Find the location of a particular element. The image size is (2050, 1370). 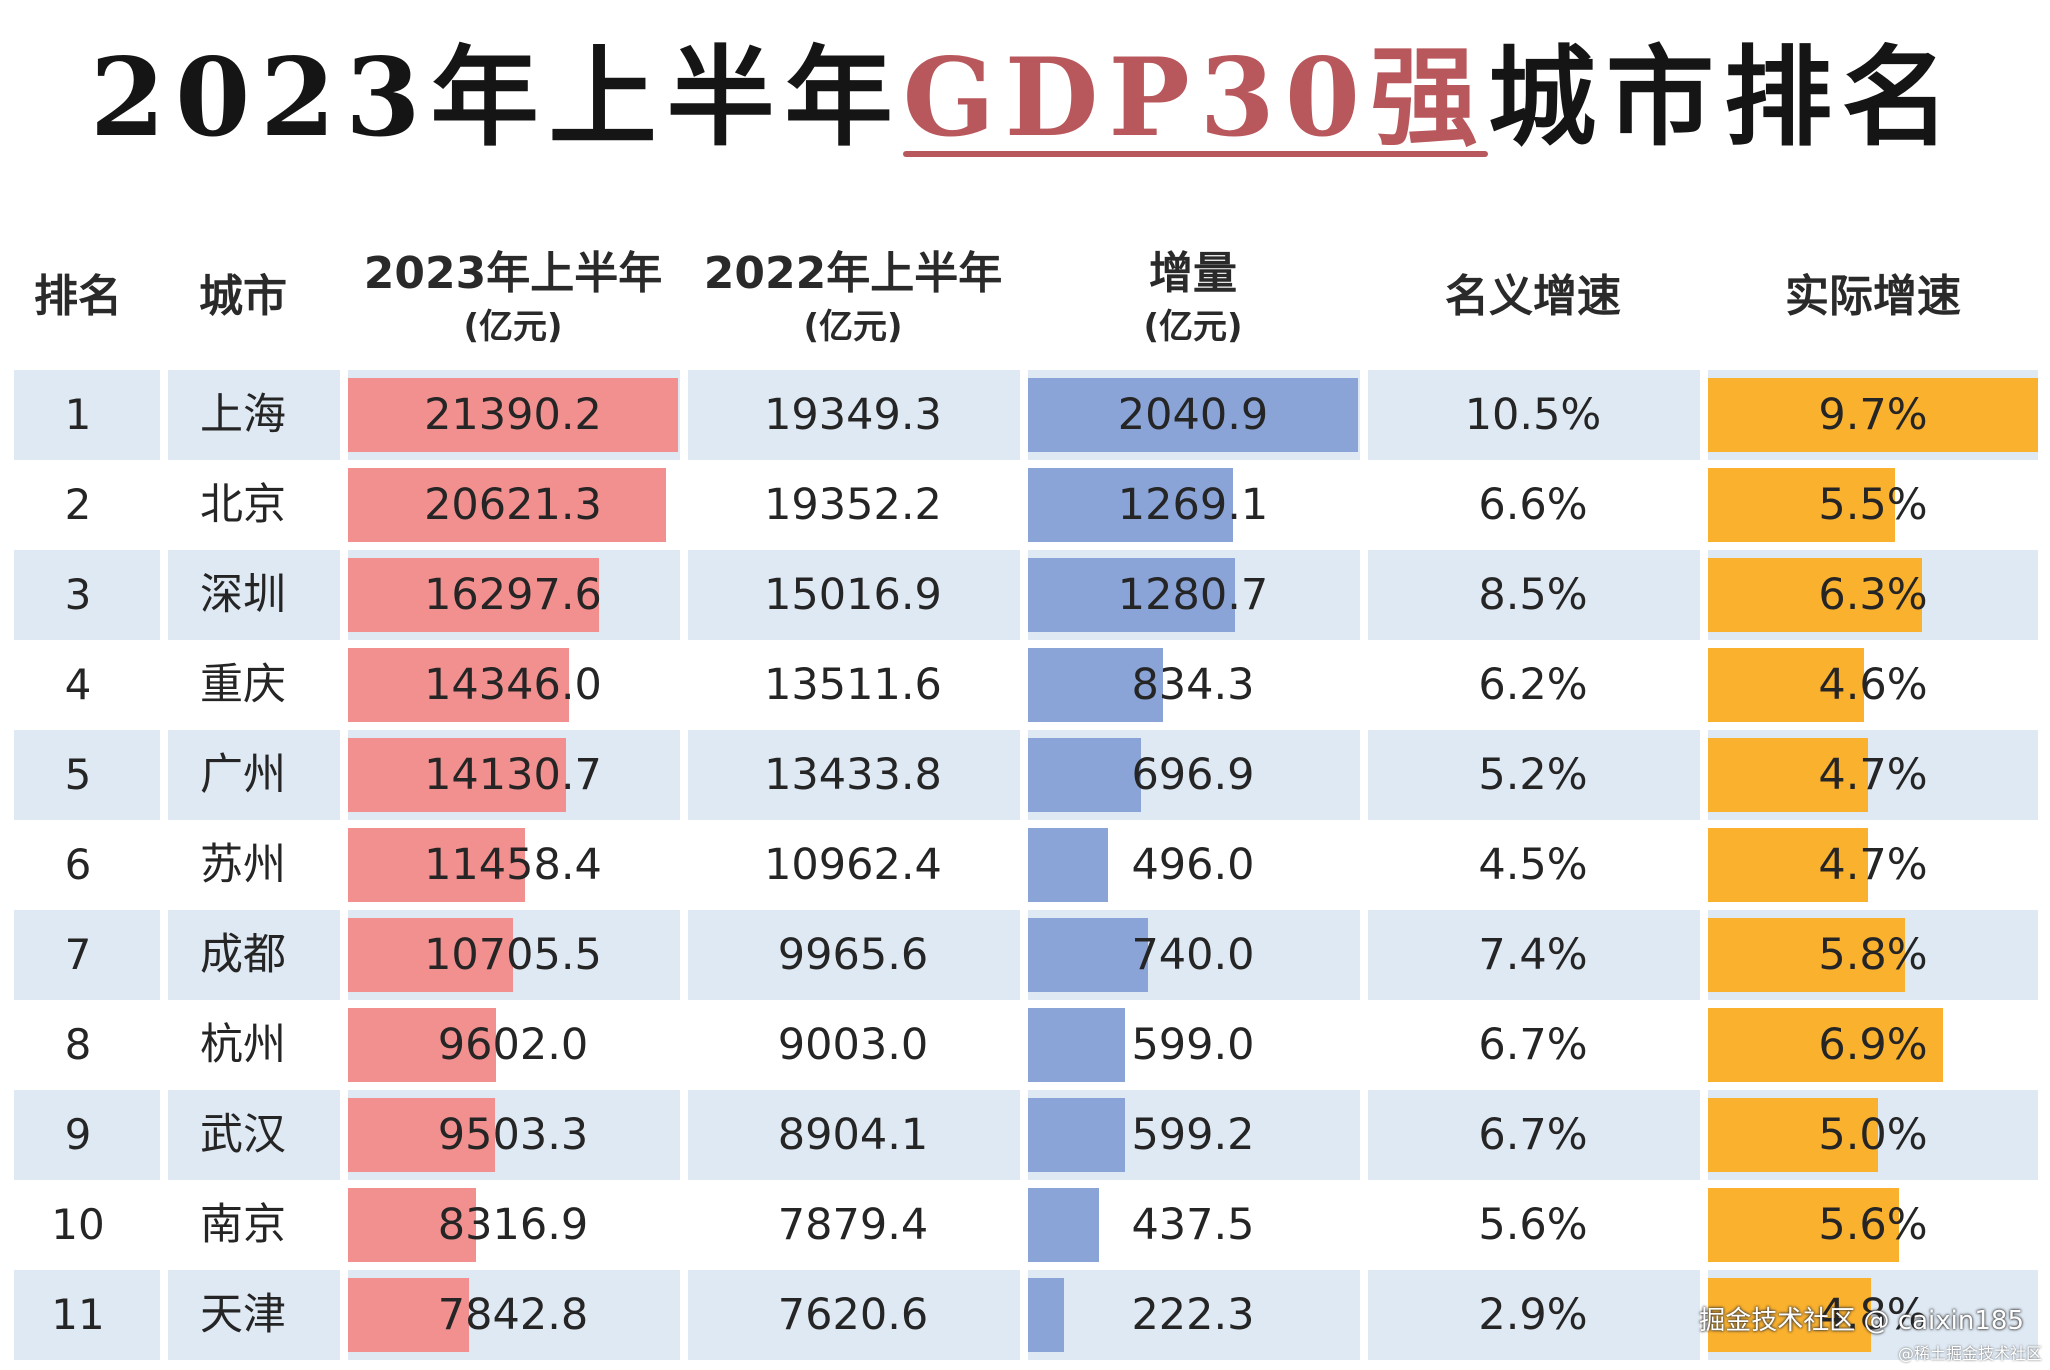

city-cell: 成都 is located at coordinates (243, 955).